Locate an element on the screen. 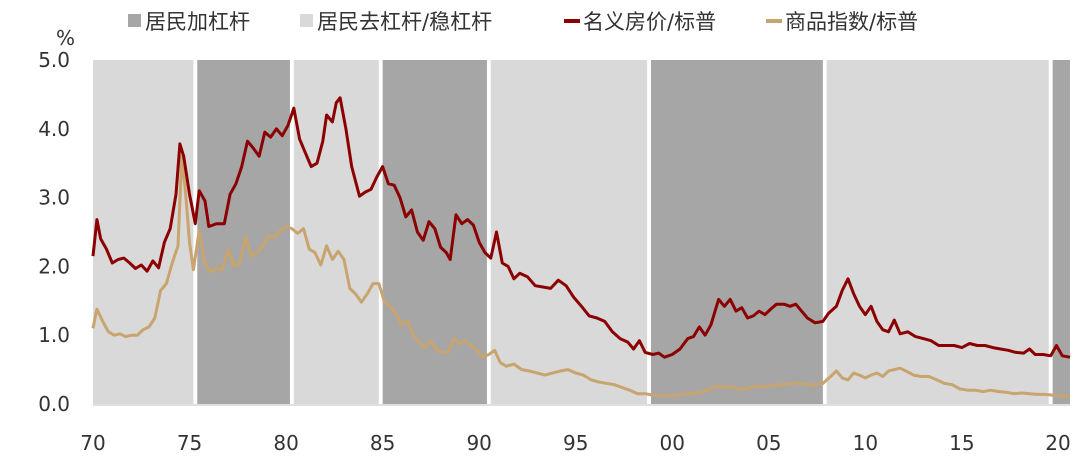 This screenshot has width=1080, height=460. x-tick-label: 20 is located at coordinates (1057, 443).